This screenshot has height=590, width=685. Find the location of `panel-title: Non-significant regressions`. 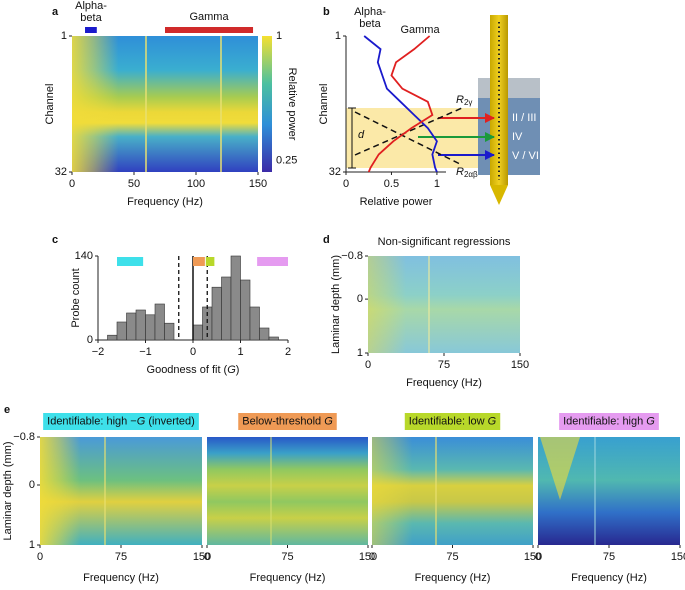

panel-title: Non-significant regressions is located at coordinates (444, 242).